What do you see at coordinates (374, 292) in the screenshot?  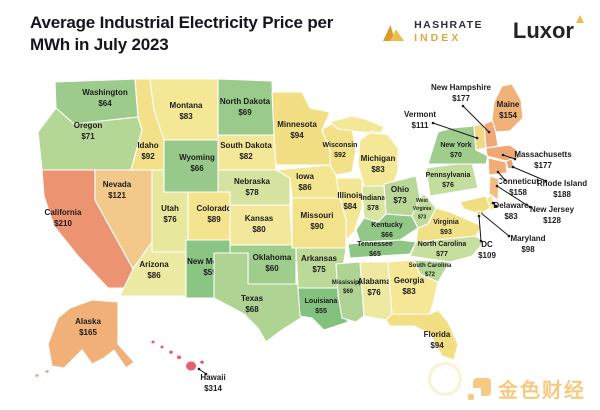 I see `state-label: $76` at bounding box center [374, 292].